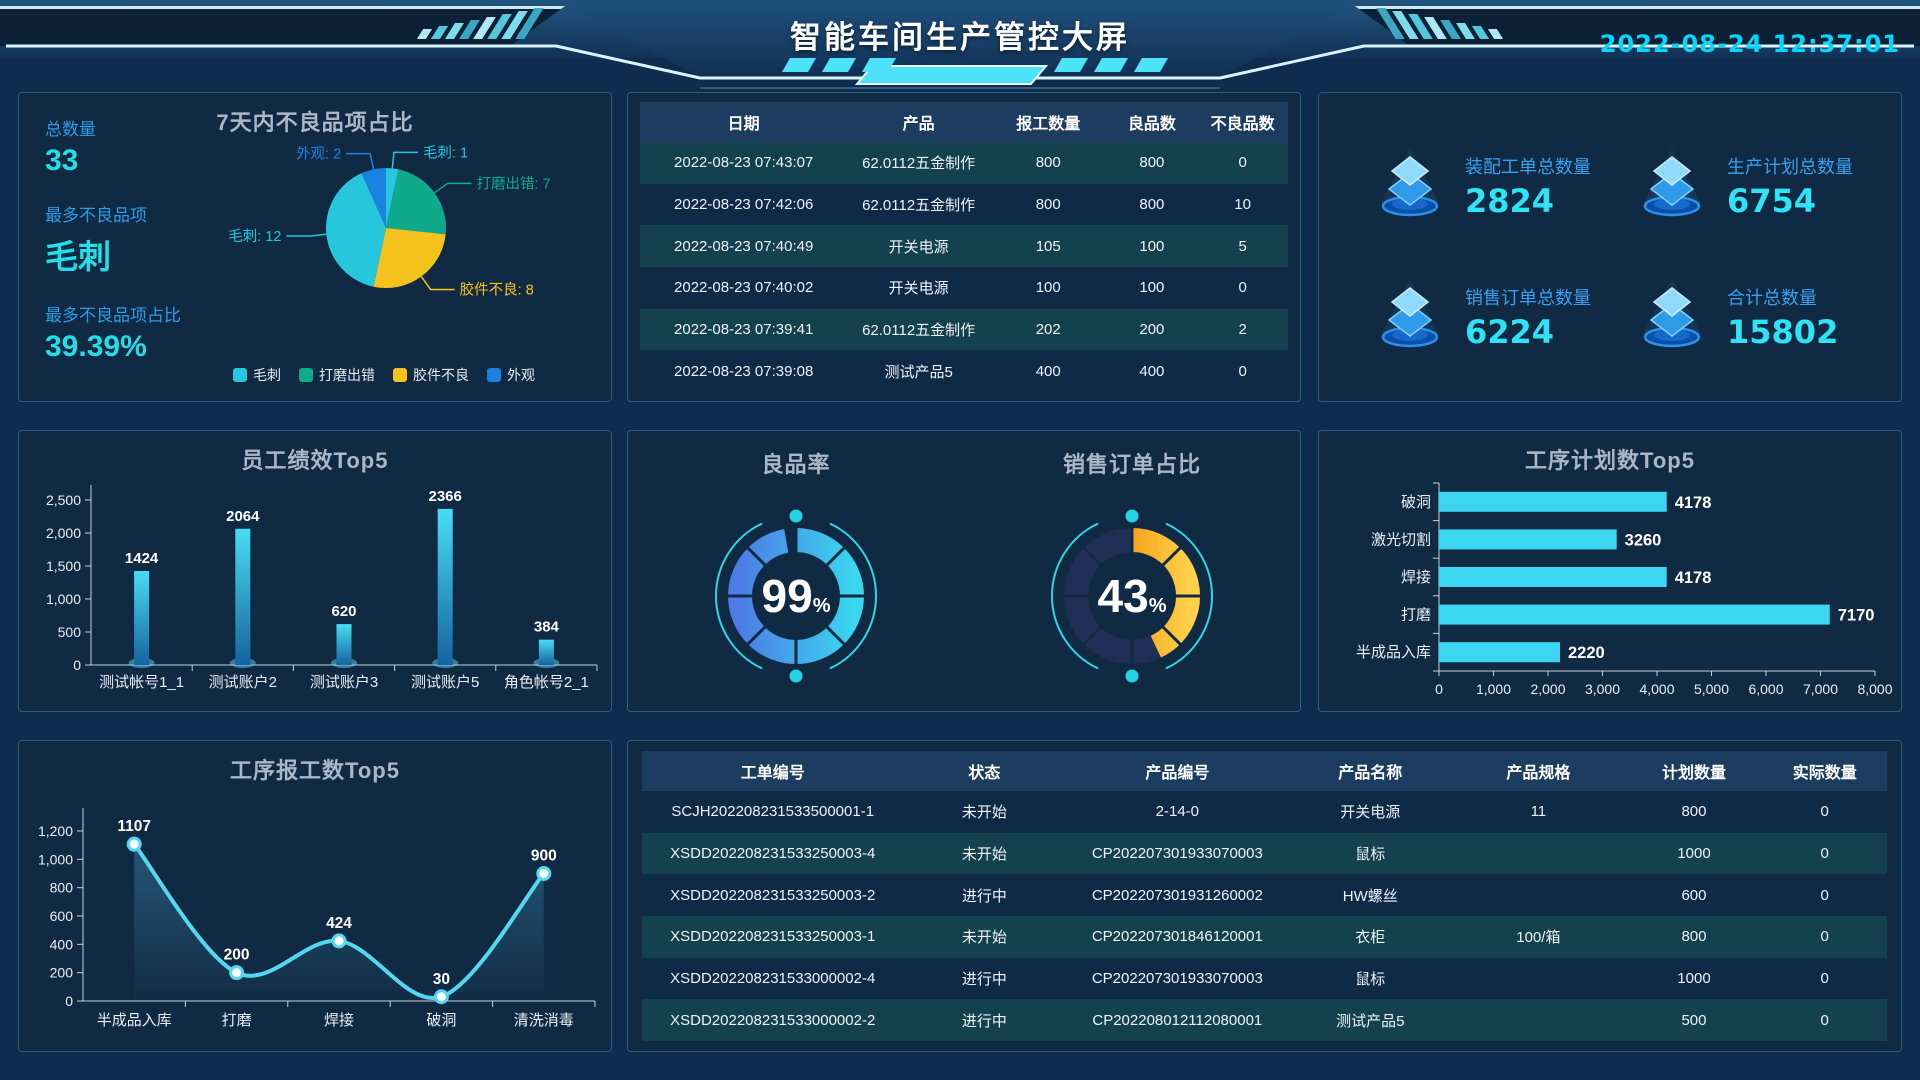  Describe the element at coordinates (1393, 652) in the screenshot. I see `category-label: 半成品入库` at that location.